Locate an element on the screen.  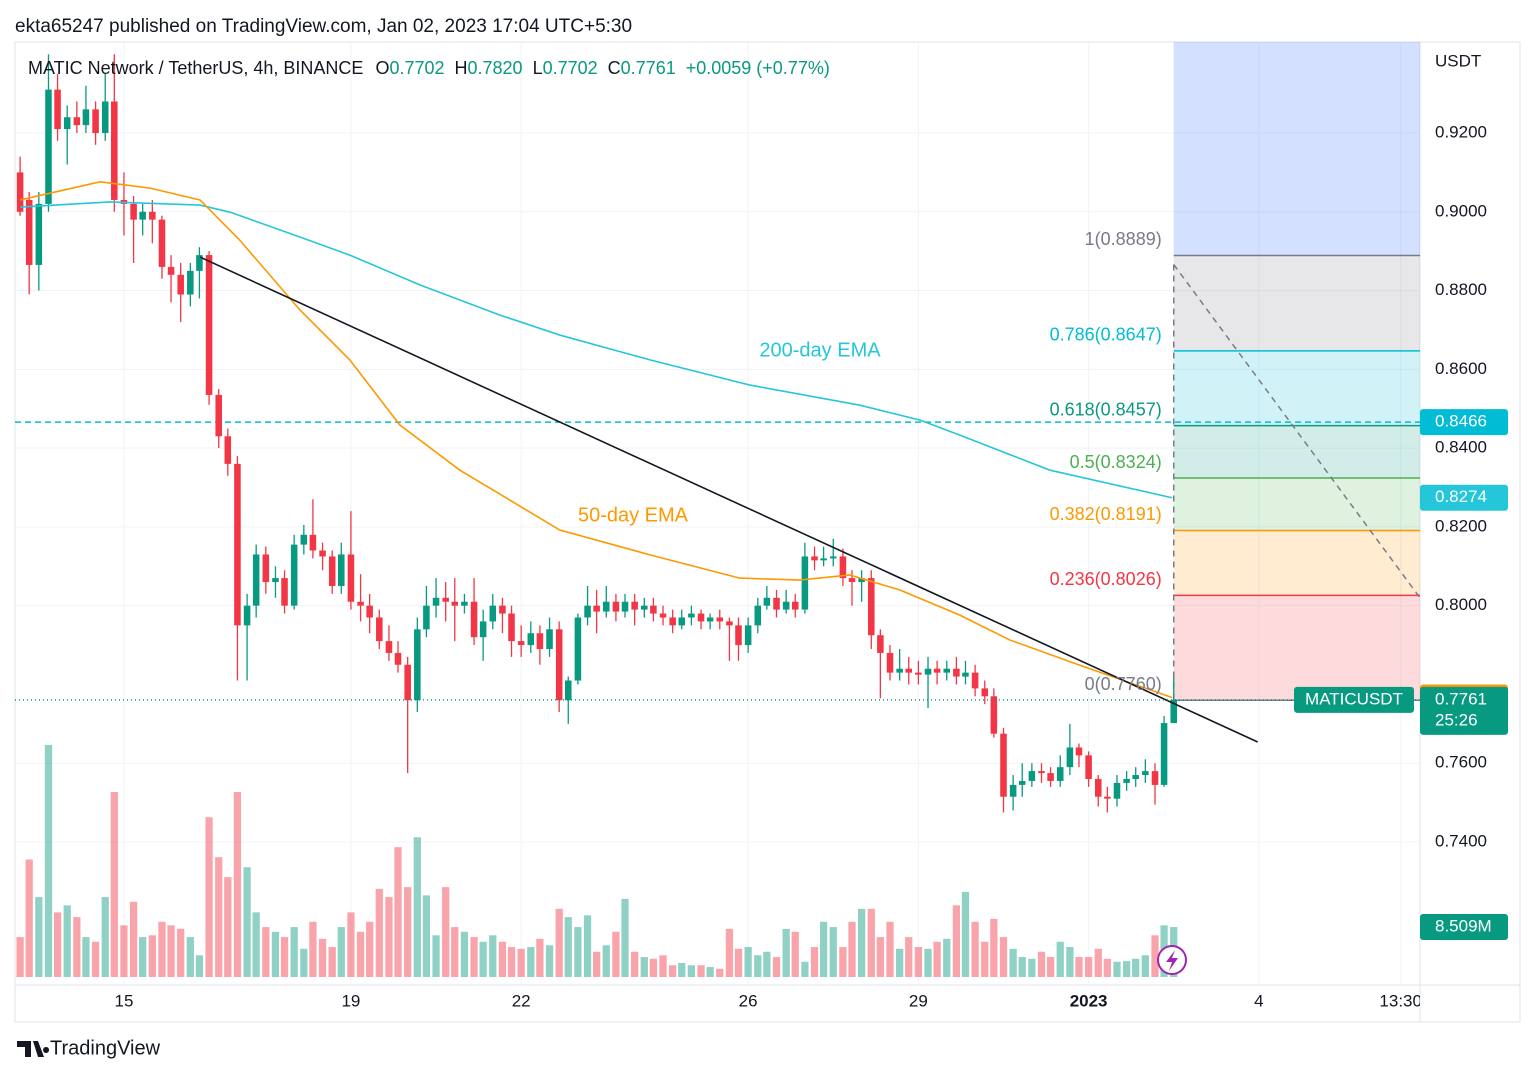
symbol-badge-label: MATICUSDT is located at coordinates (1354, 698).